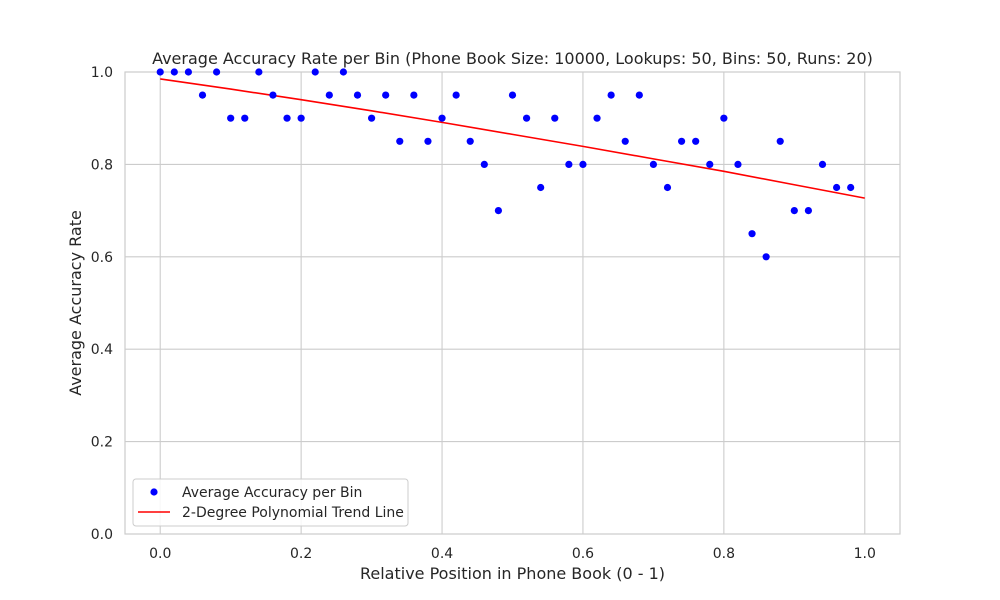 This screenshot has height=600, width=1000. What do you see at coordinates (102, 165) in the screenshot?
I see `y-tick-label: 0.8` at bounding box center [102, 165].